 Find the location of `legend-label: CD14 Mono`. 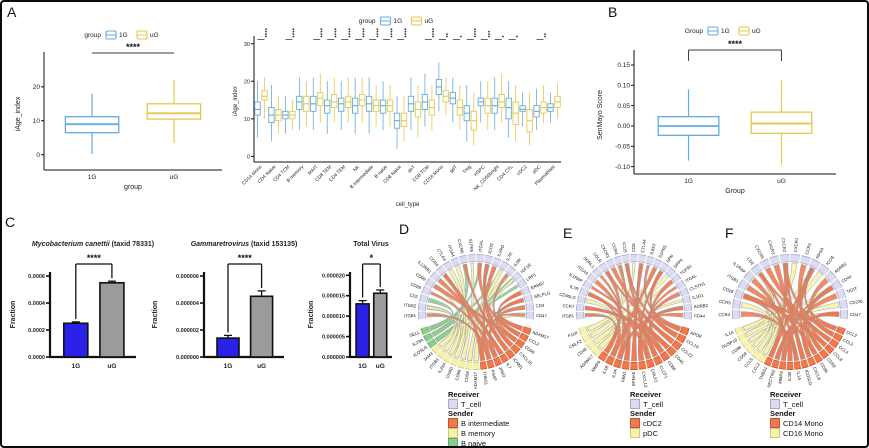

legend-label: CD14 Mono is located at coordinates (803, 423).